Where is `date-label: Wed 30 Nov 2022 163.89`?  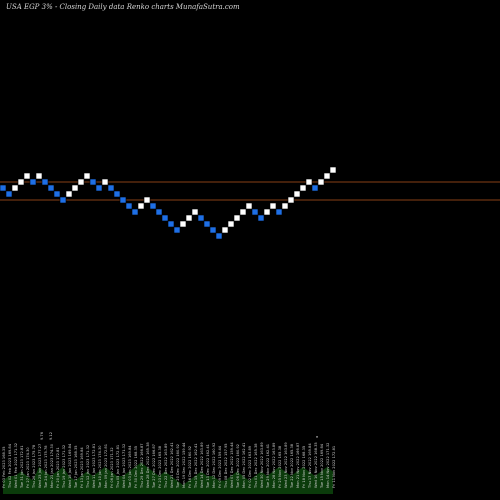
date-label: Wed 30 Nov 2022 163.89 is located at coordinates (262, 465).